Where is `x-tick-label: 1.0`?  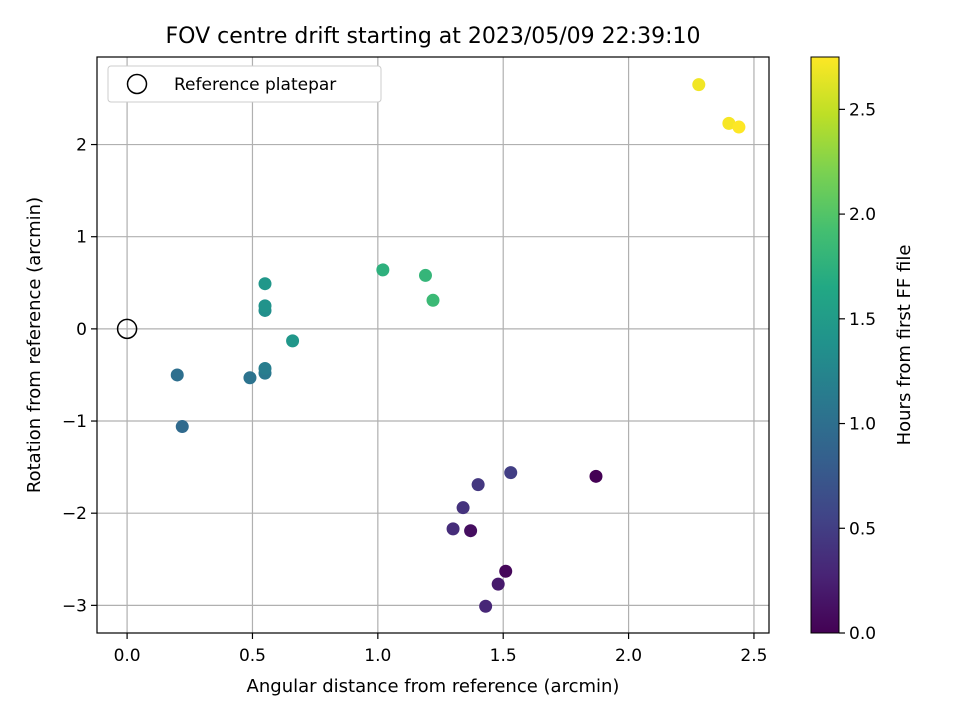 x-tick-label: 1.0 is located at coordinates (377, 656).